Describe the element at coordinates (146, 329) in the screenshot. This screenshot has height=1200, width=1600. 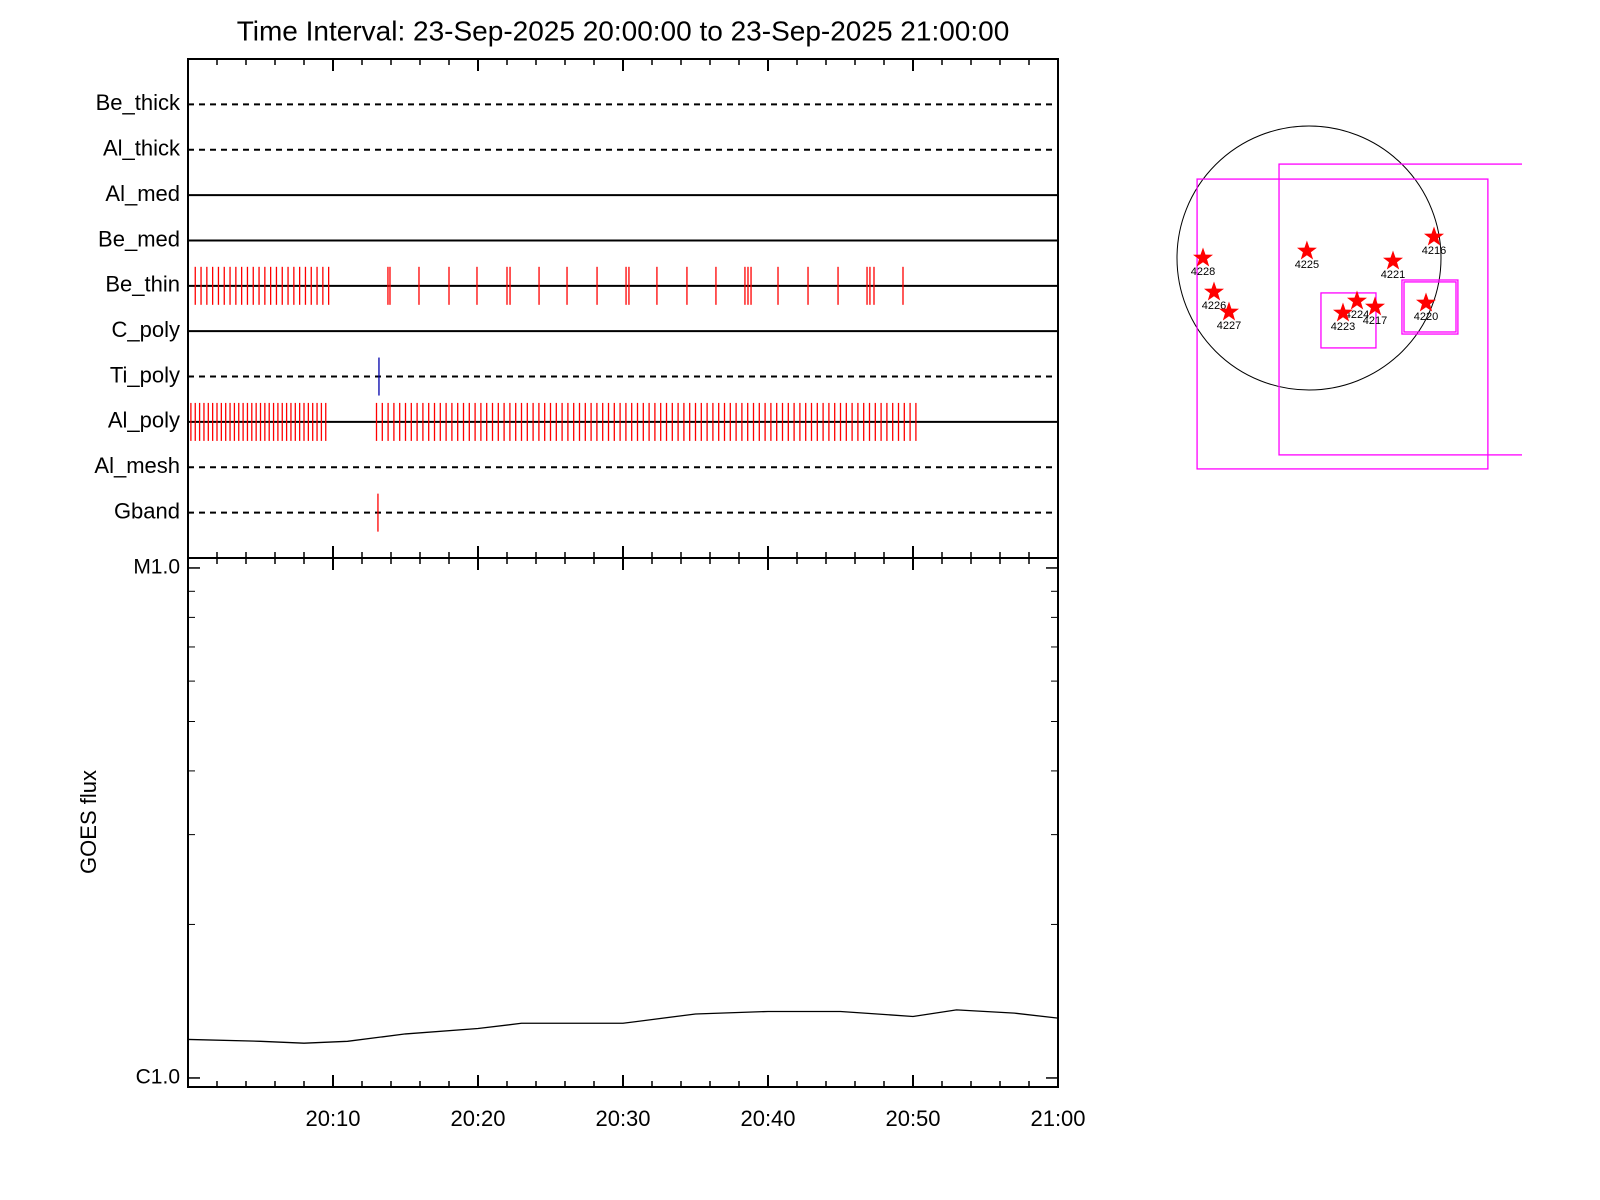
I see `channel-label: C_poly` at that location.